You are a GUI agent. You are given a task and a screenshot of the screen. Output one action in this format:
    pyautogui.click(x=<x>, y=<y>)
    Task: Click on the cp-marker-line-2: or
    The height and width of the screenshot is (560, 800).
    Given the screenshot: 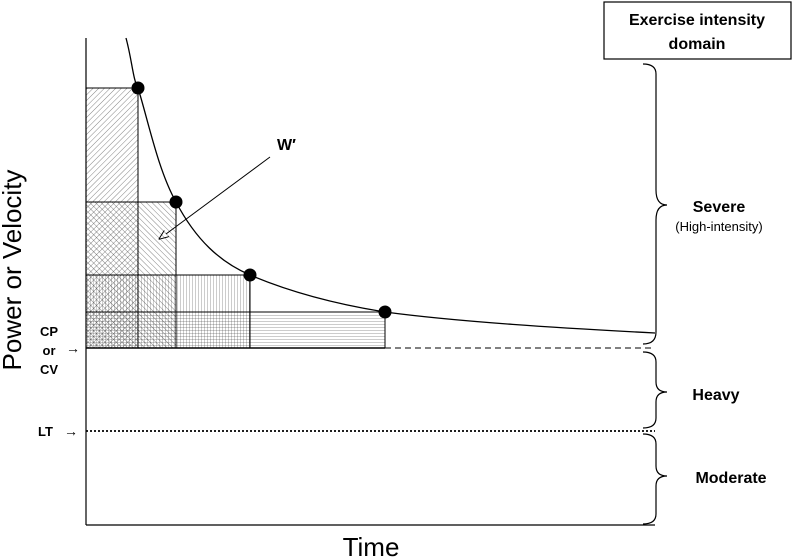 What is the action you would take?
    pyautogui.click(x=49, y=350)
    